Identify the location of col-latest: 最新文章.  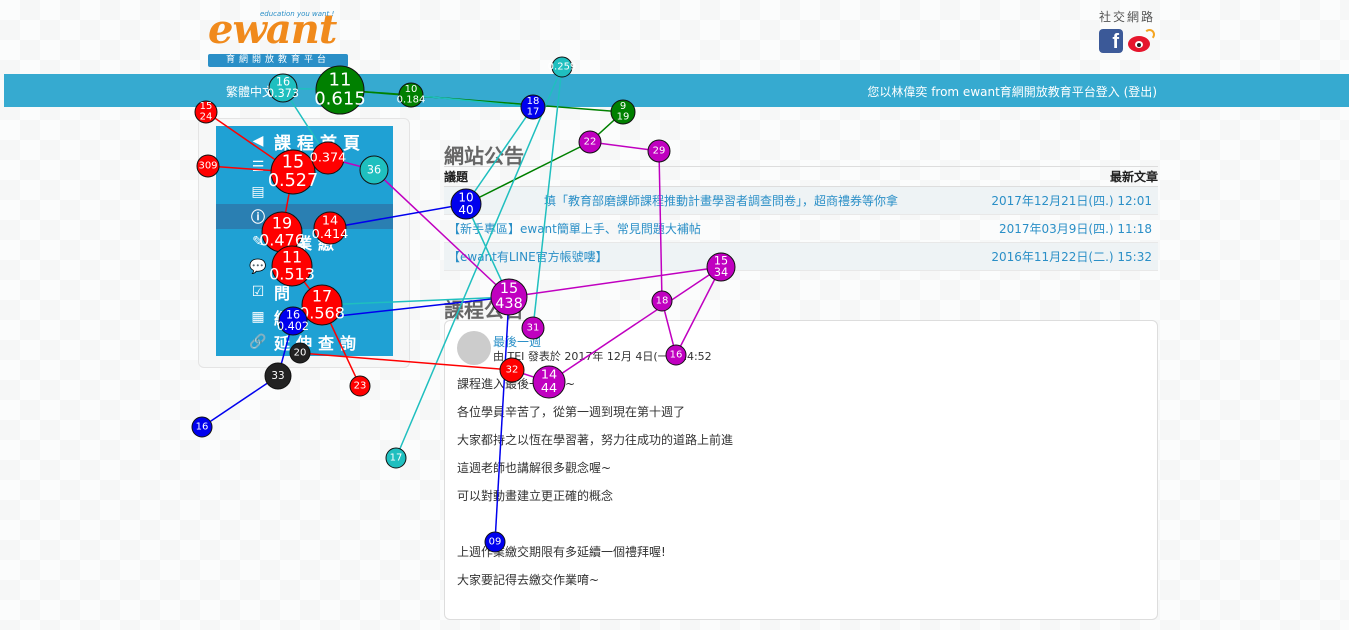
(1133, 177).